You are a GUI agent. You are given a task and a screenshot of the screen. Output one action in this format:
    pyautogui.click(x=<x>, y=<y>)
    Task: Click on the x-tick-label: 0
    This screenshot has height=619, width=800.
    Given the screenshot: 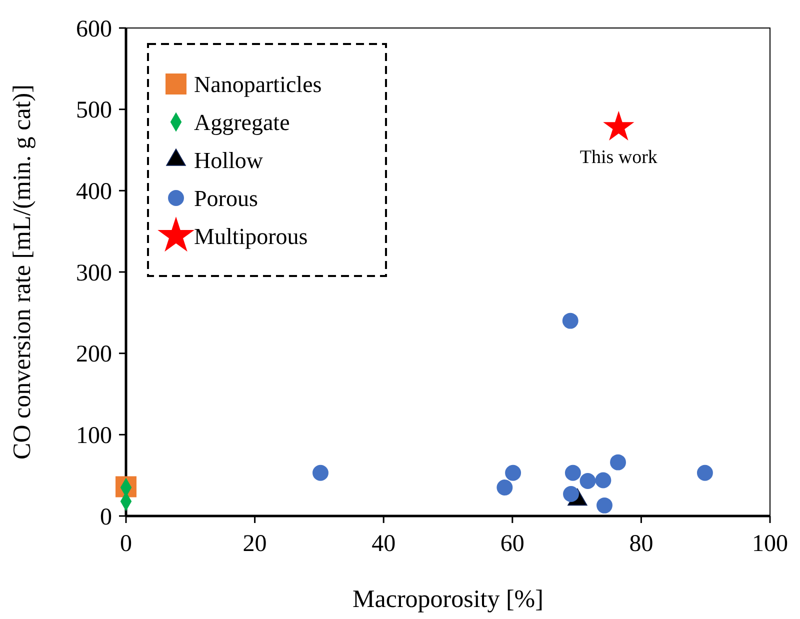 What is the action you would take?
    pyautogui.click(x=126, y=544)
    